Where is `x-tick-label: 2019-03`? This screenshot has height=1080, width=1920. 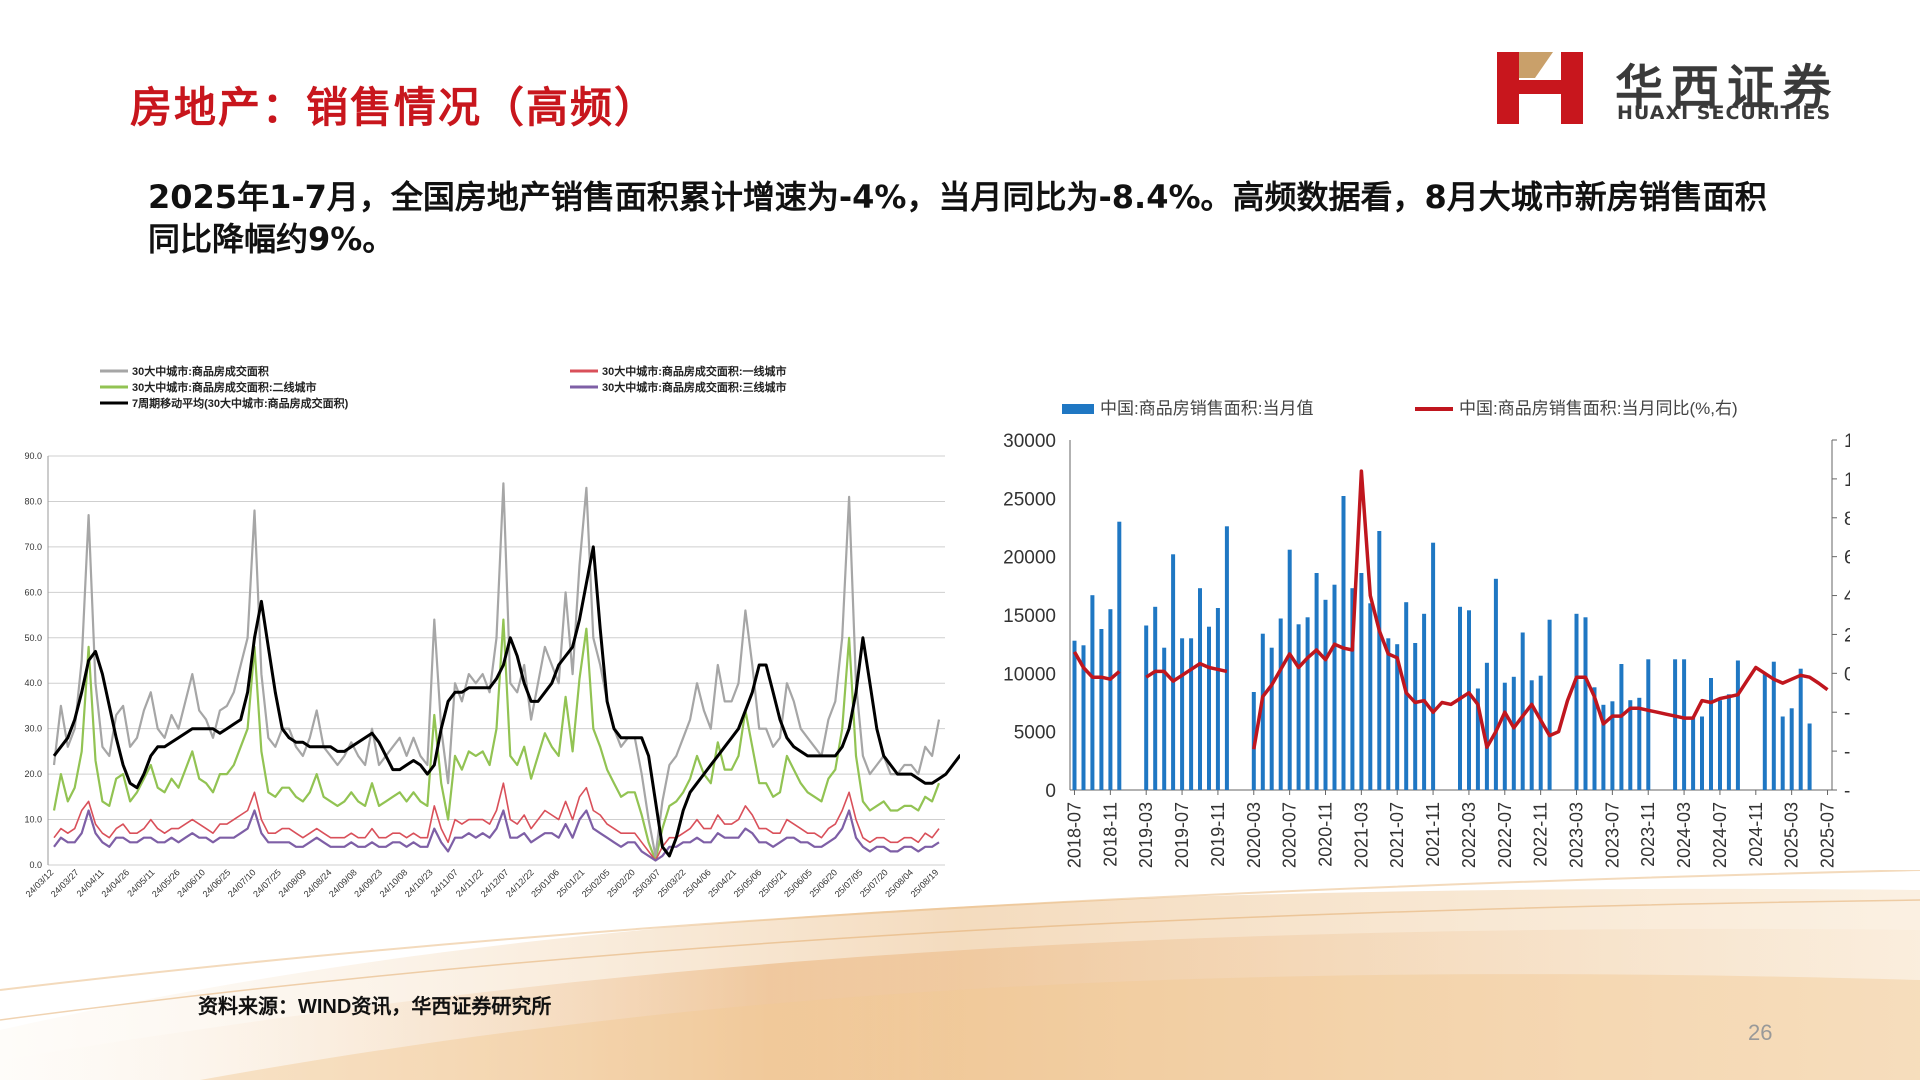
x-tick-label: 2019-03 is located at coordinates (1146, 835).